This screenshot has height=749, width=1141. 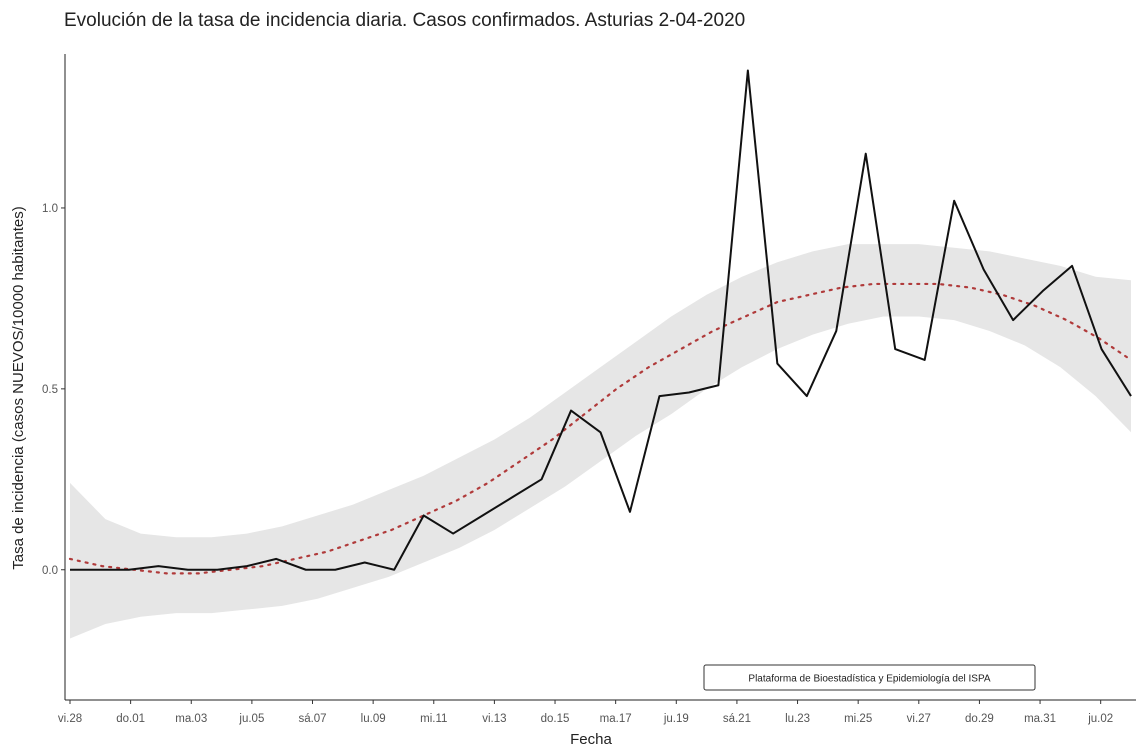 I want to click on x-tick-label: ju.19, so click(x=676, y=719).